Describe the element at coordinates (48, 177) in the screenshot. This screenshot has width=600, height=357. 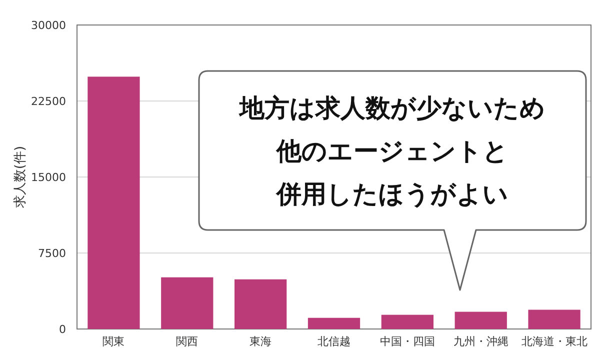
I see `y-tick-label: 15000` at that location.